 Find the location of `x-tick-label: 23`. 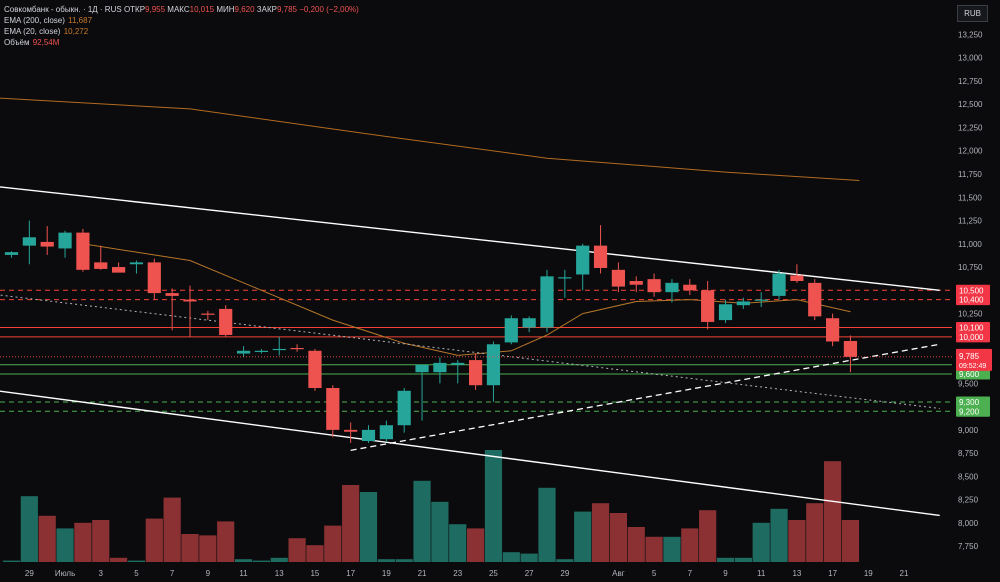

x-tick-label: 23 is located at coordinates (457, 573).